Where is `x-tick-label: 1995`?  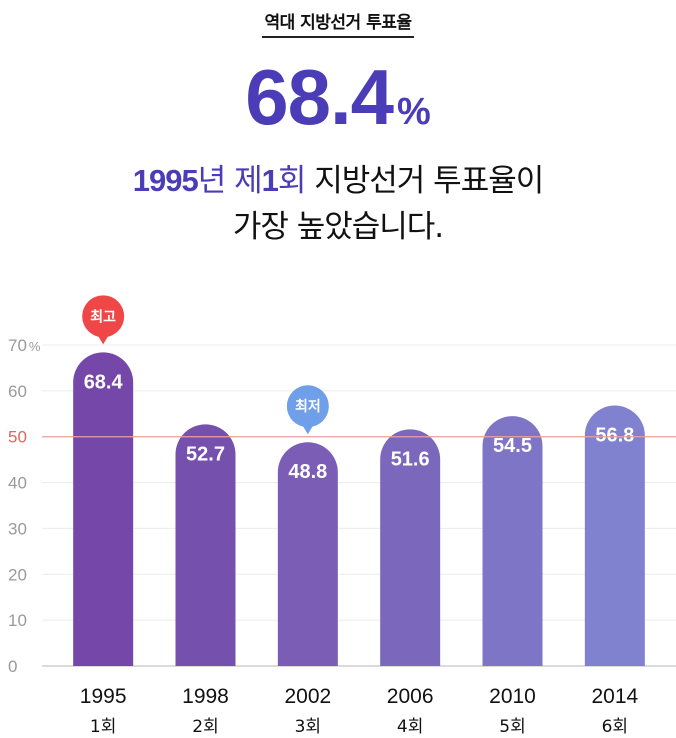 x-tick-label: 1995 is located at coordinates (103, 696).